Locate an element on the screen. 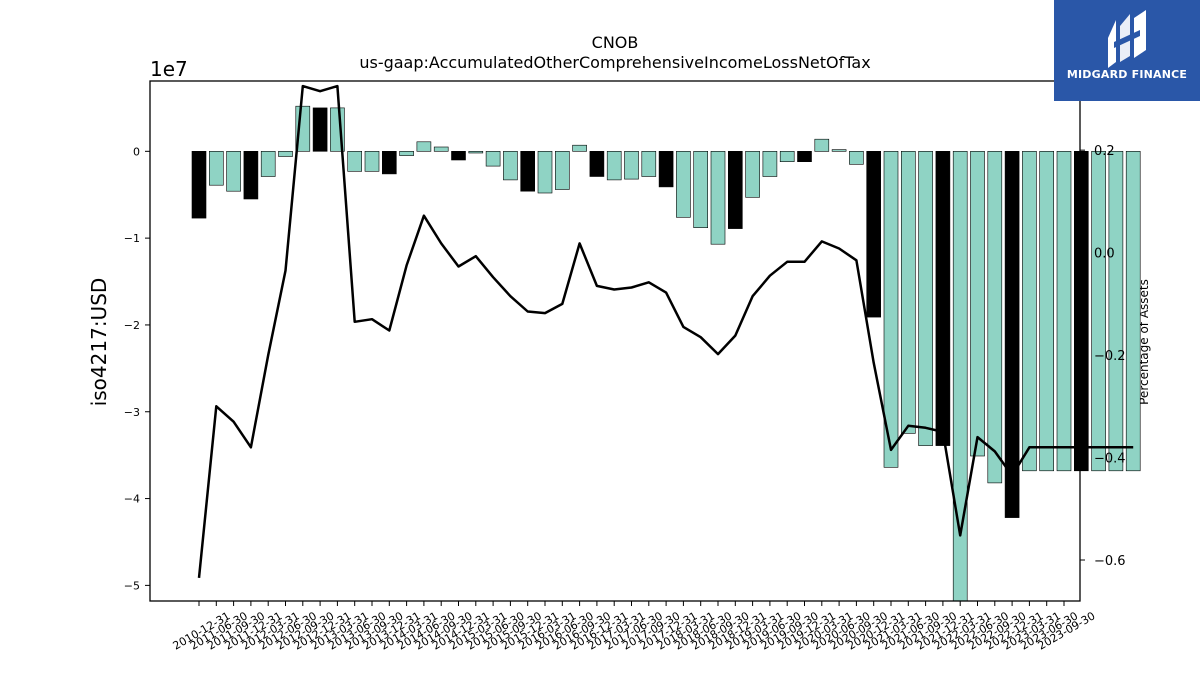 Image resolution: width=1200 pixels, height=675 pixels. y-tick-label: 0 is located at coordinates (136, 151).